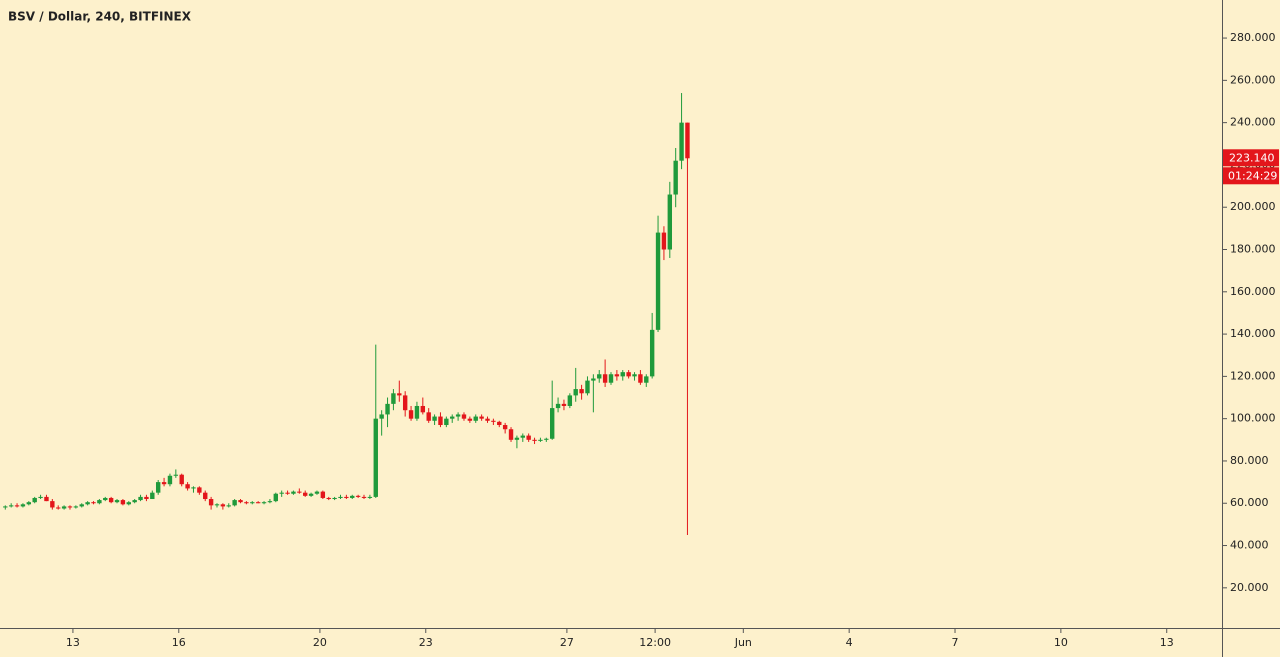  I want to click on x-tick-label: 10, so click(1061, 642).